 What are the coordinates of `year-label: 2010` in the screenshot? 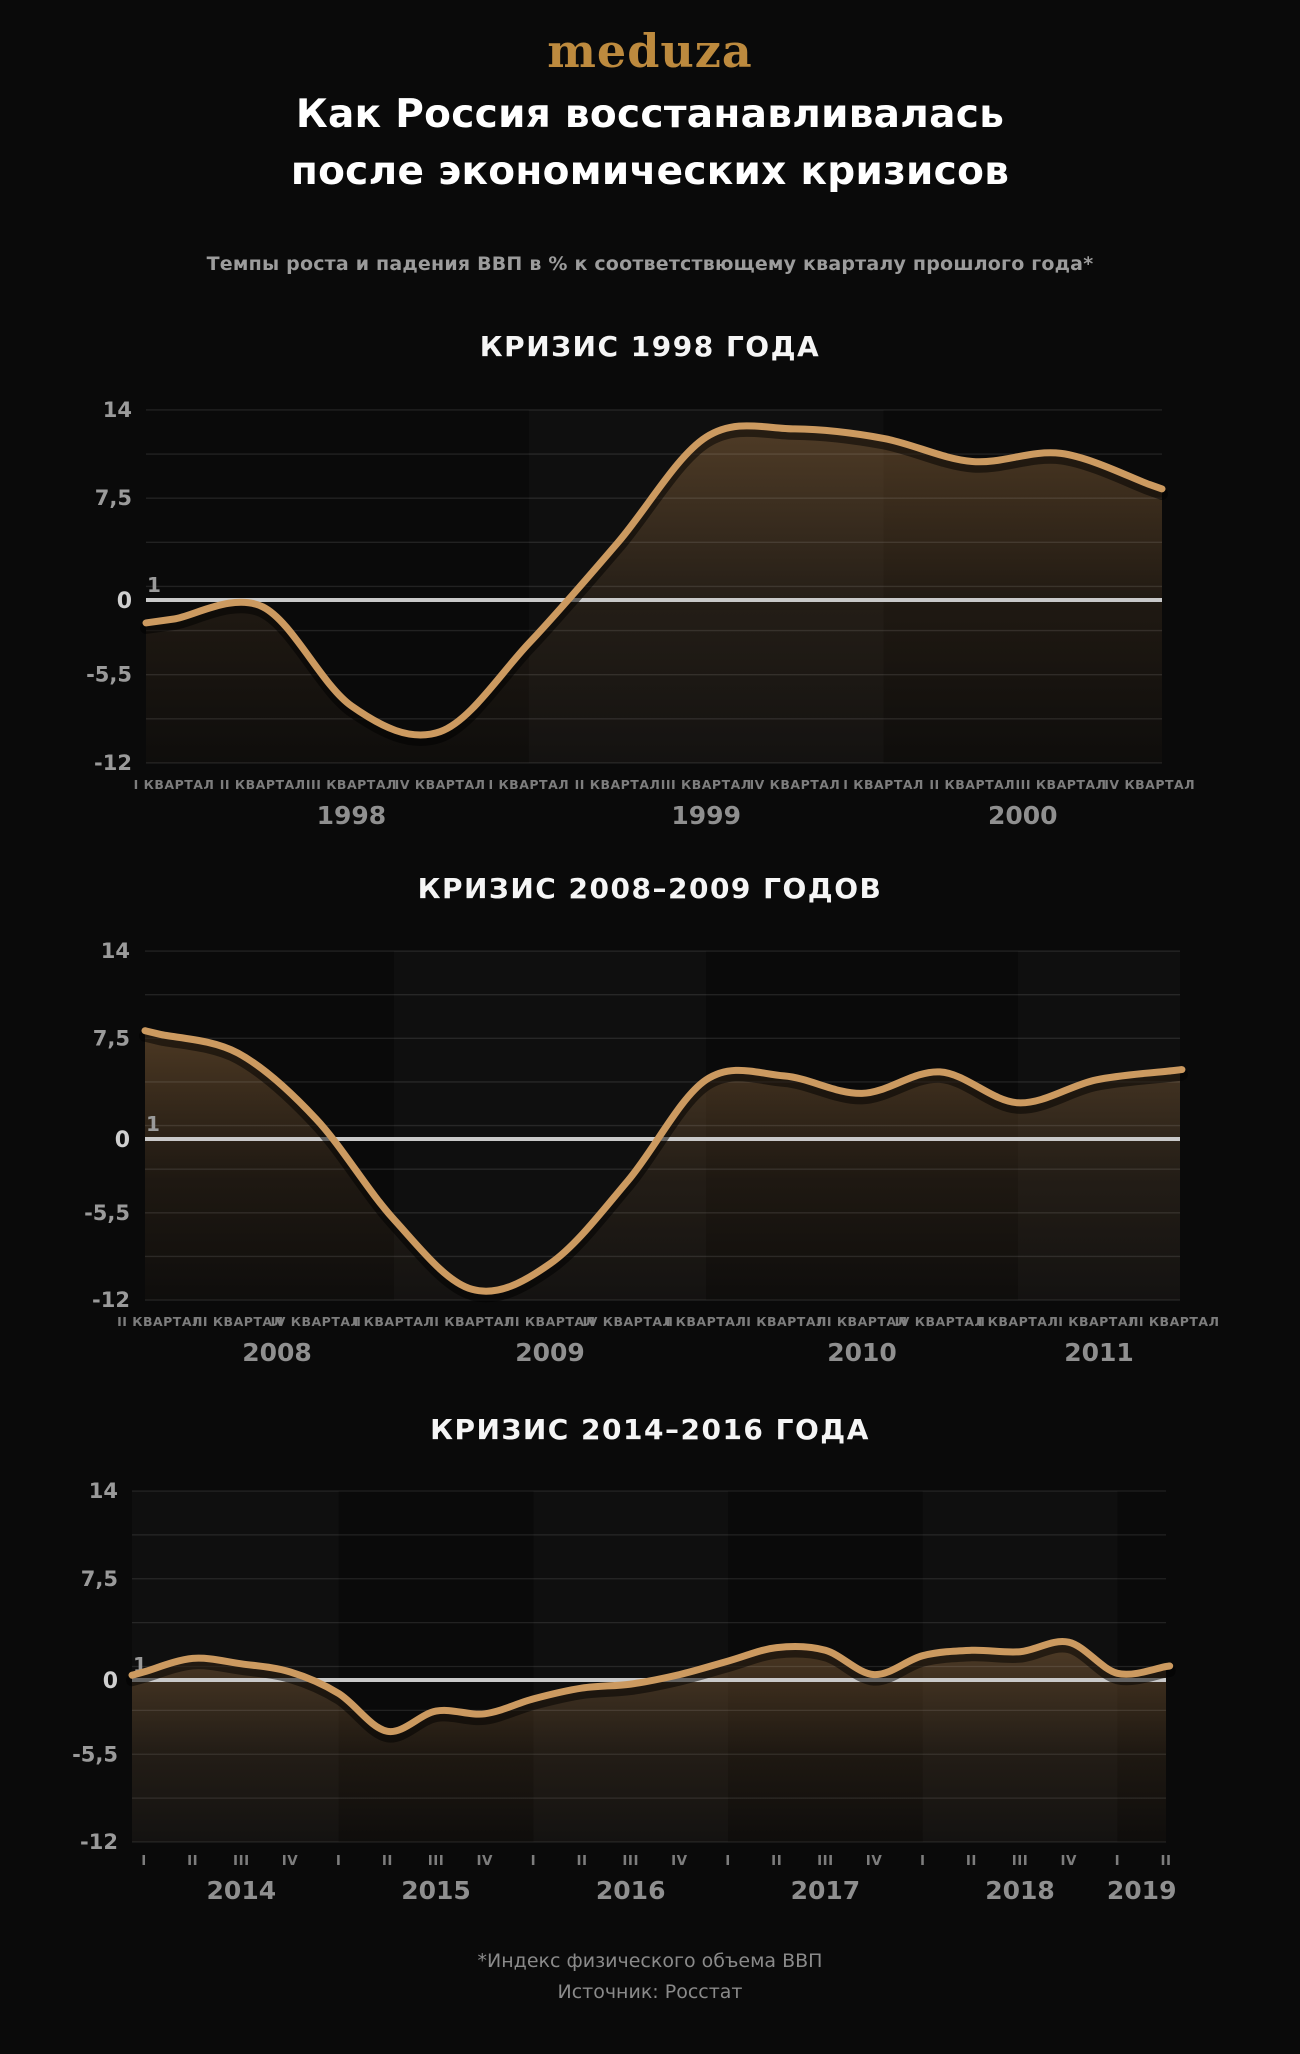 It's located at (862, 1352).